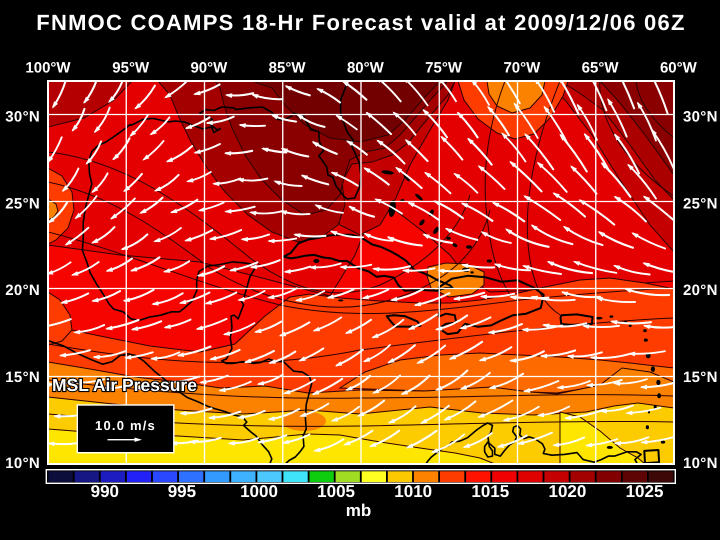 The width and height of the screenshot is (720, 540). Describe the element at coordinates (288, 68) in the screenshot. I see `svg-text: 85°W` at that location.